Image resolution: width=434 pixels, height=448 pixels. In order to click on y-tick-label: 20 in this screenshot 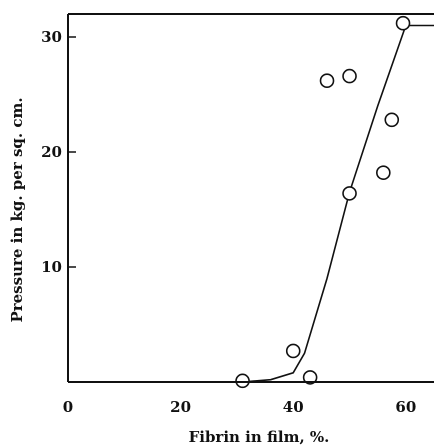, I will do `click(51, 152)`.